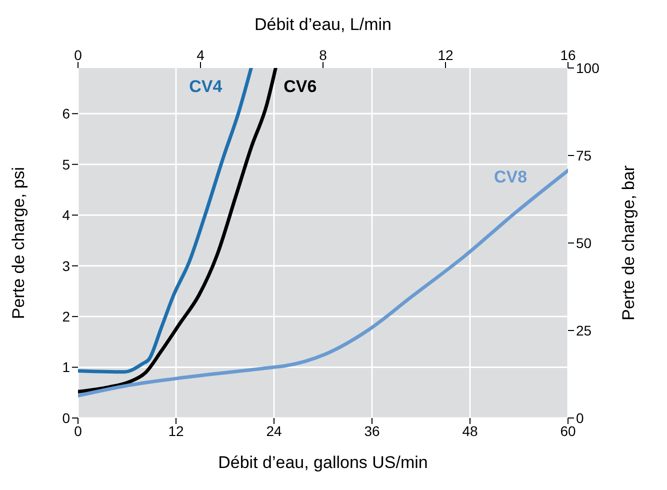 This screenshot has width=667, height=490. I want to click on x-tick-label: 60, so click(568, 430).